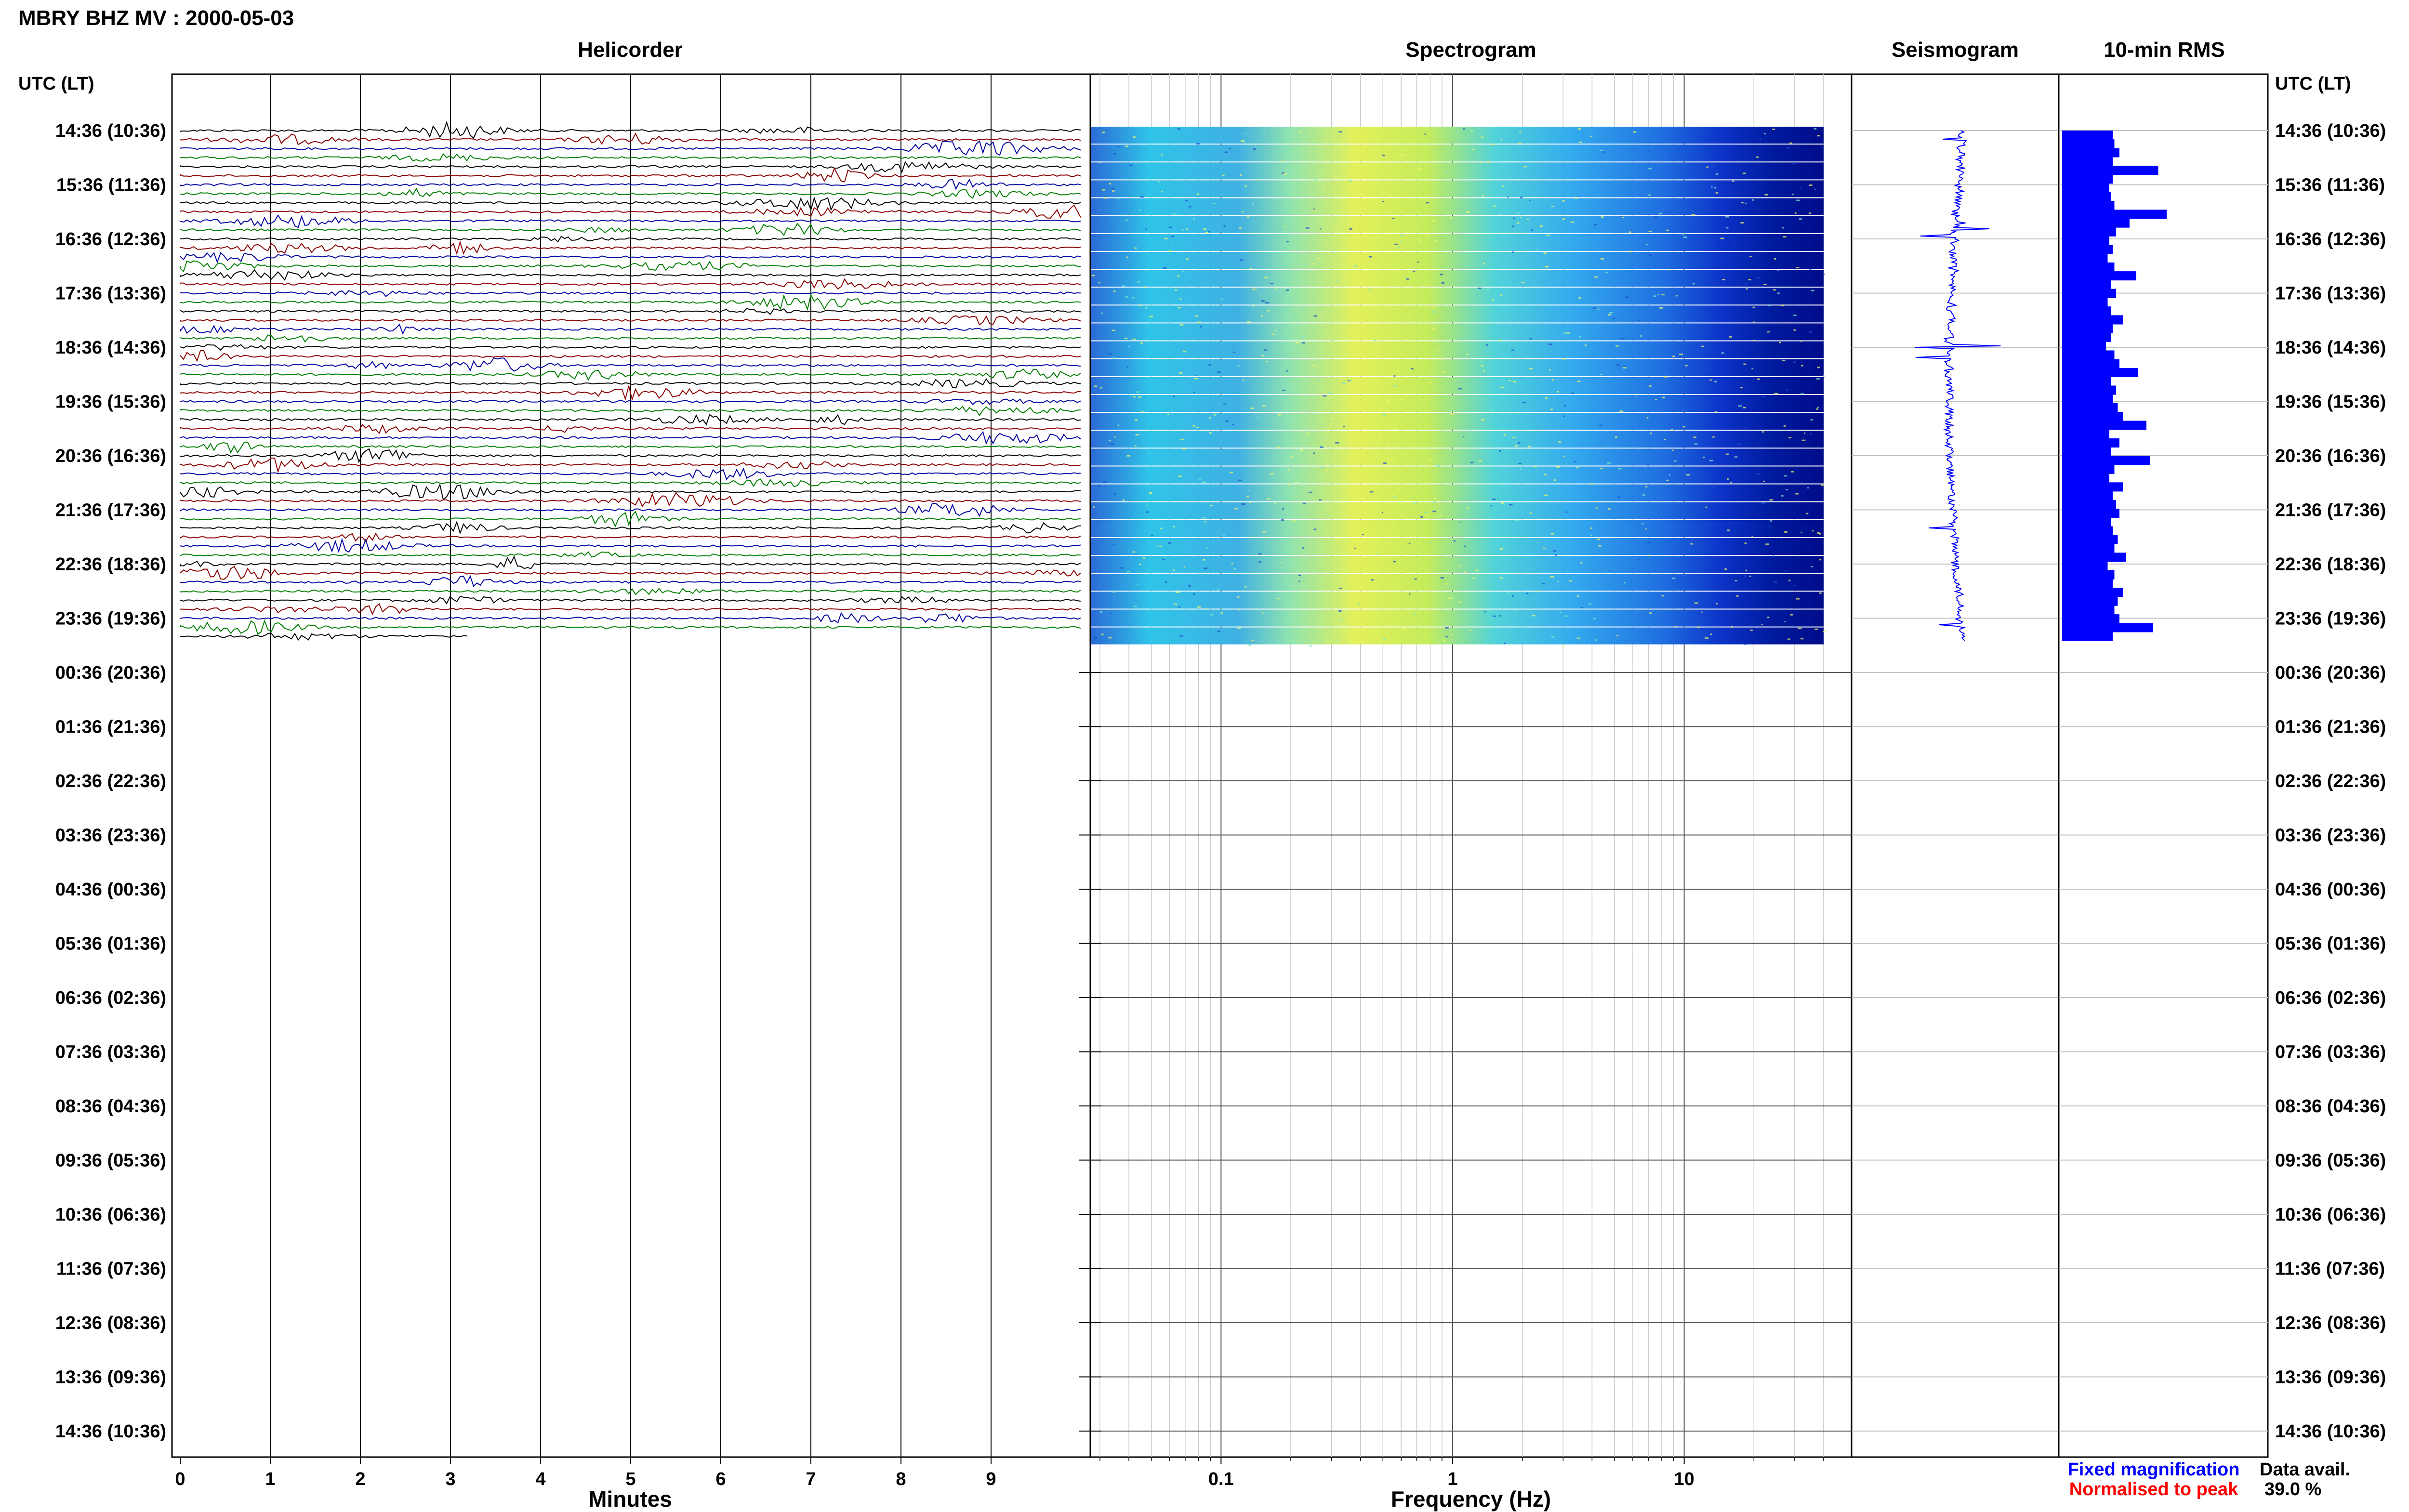 The image size is (2409, 1512). Describe the element at coordinates (2330, 619) in the screenshot. I see `time-label-right: 23:36 (19:36)` at that location.